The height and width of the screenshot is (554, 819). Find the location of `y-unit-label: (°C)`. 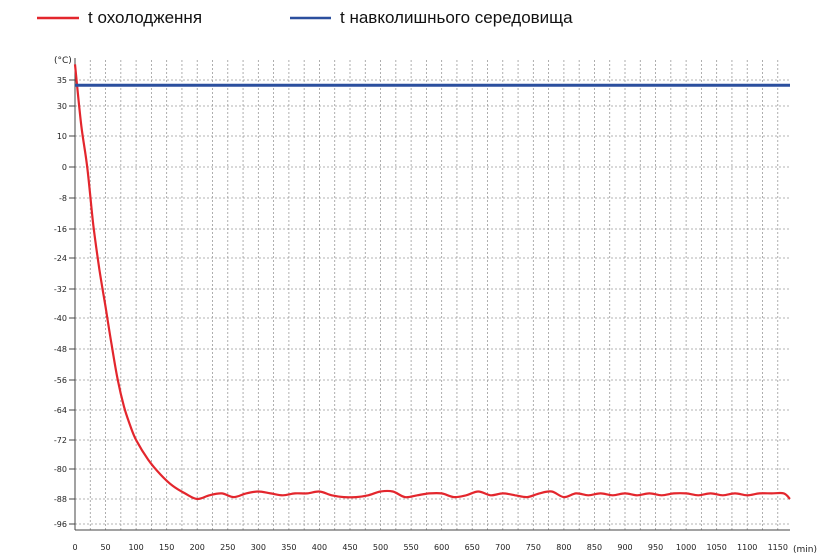

y-unit-label: (°C) is located at coordinates (63, 61).